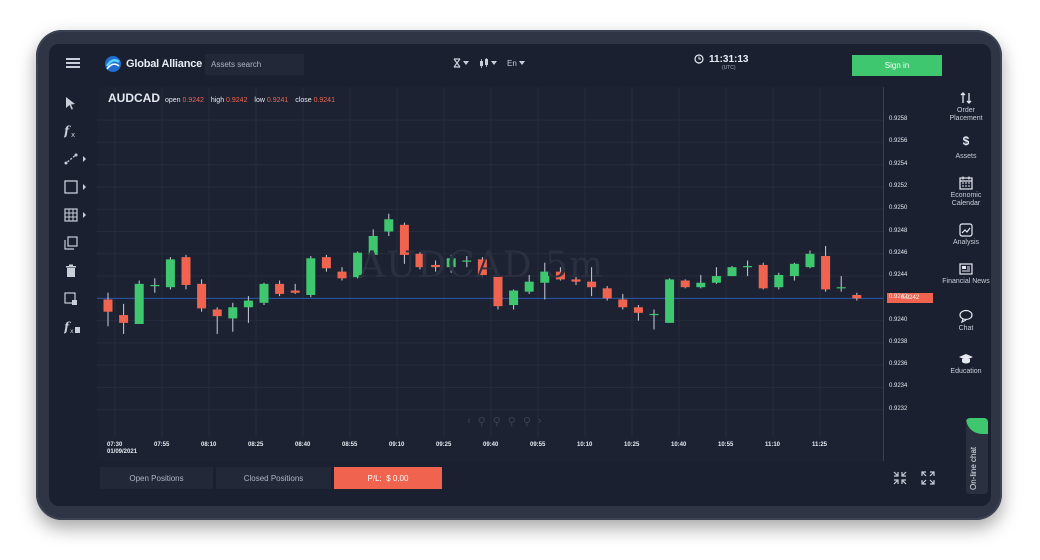  Describe the element at coordinates (966, 359) in the screenshot. I see `education-icon` at that location.